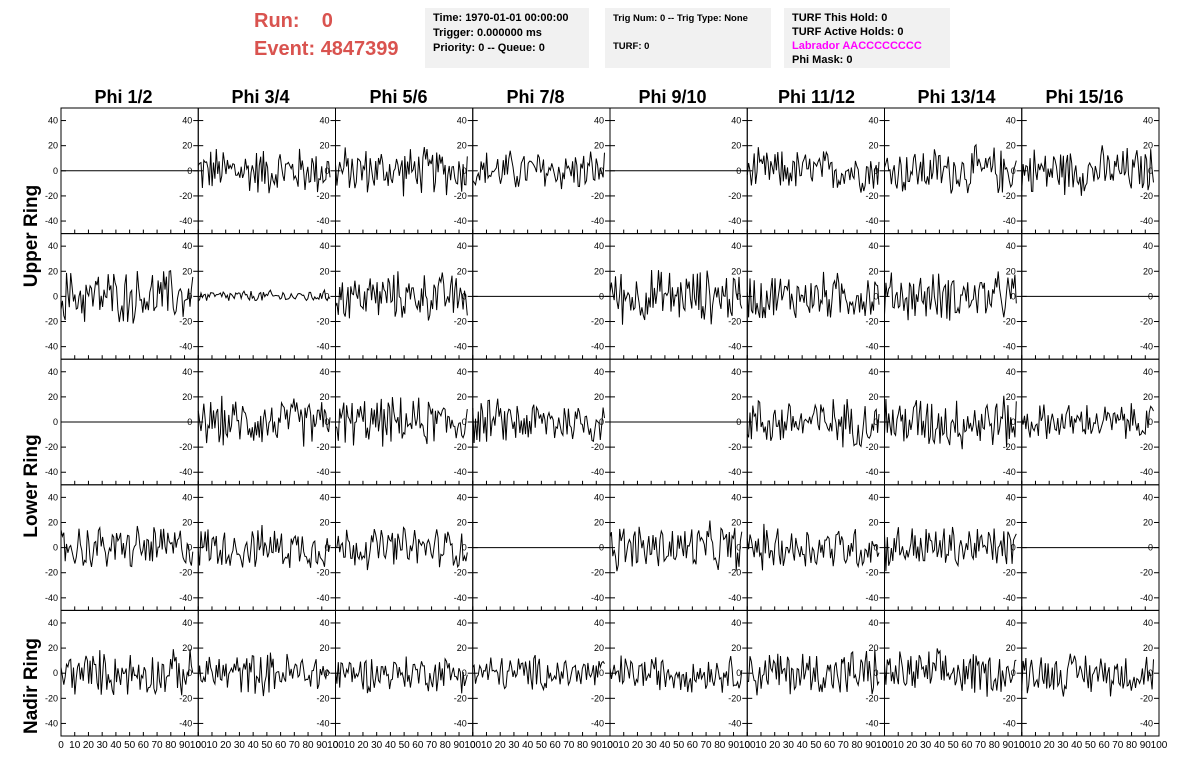  What do you see at coordinates (51, 472) in the screenshot?
I see `y-tick-label-left: -40` at bounding box center [51, 472].